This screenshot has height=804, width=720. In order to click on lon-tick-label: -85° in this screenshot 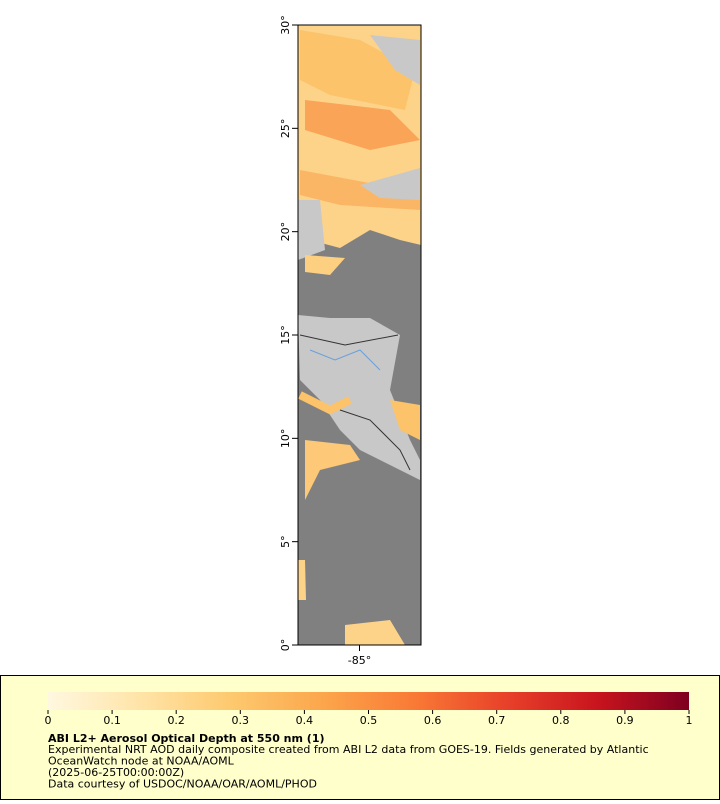, I will do `click(359, 660)`.